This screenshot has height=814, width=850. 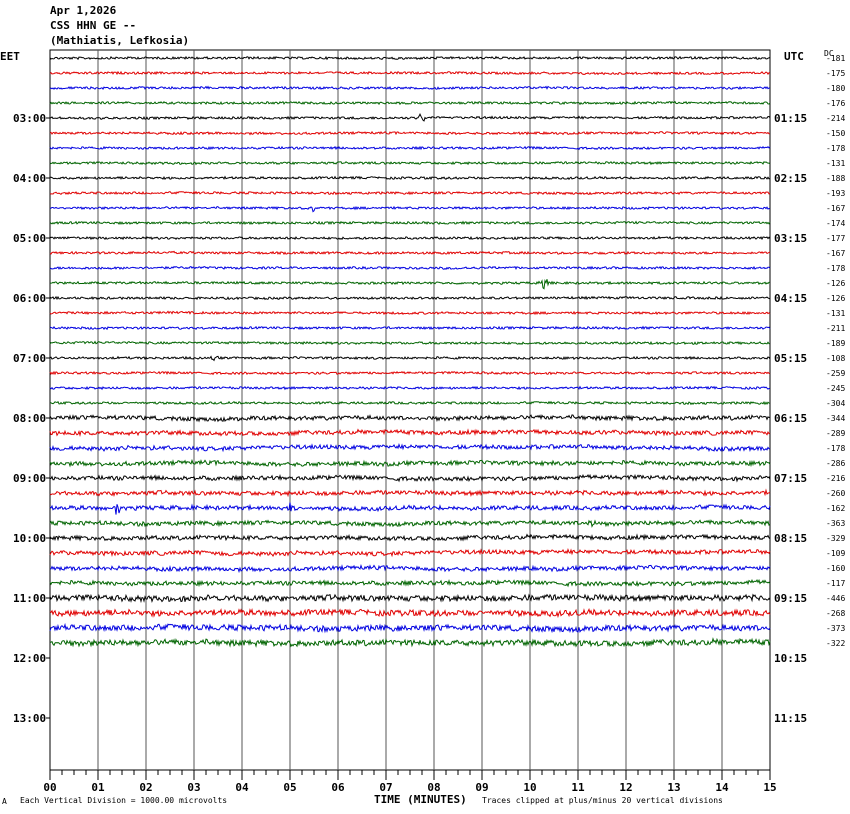 What do you see at coordinates (10, 56) in the screenshot?
I see `left-timezone-label: EET` at bounding box center [10, 56].